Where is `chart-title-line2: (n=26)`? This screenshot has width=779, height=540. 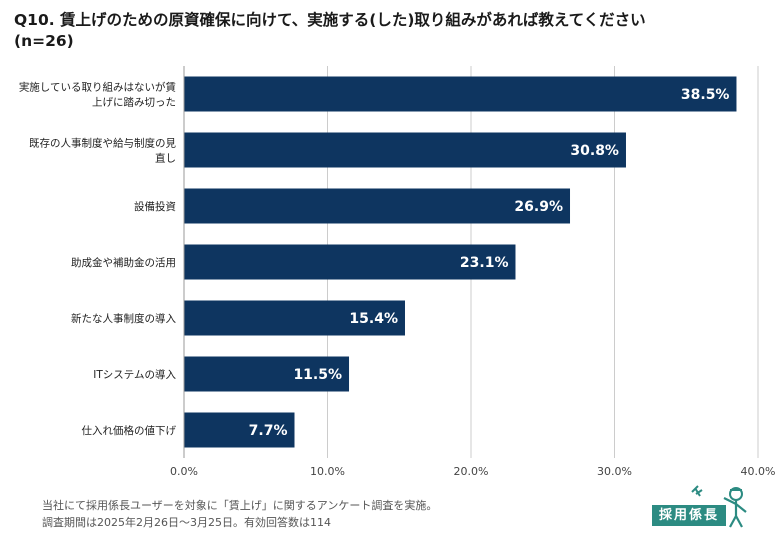 chart-title-line2: (n=26) is located at coordinates (44, 41).